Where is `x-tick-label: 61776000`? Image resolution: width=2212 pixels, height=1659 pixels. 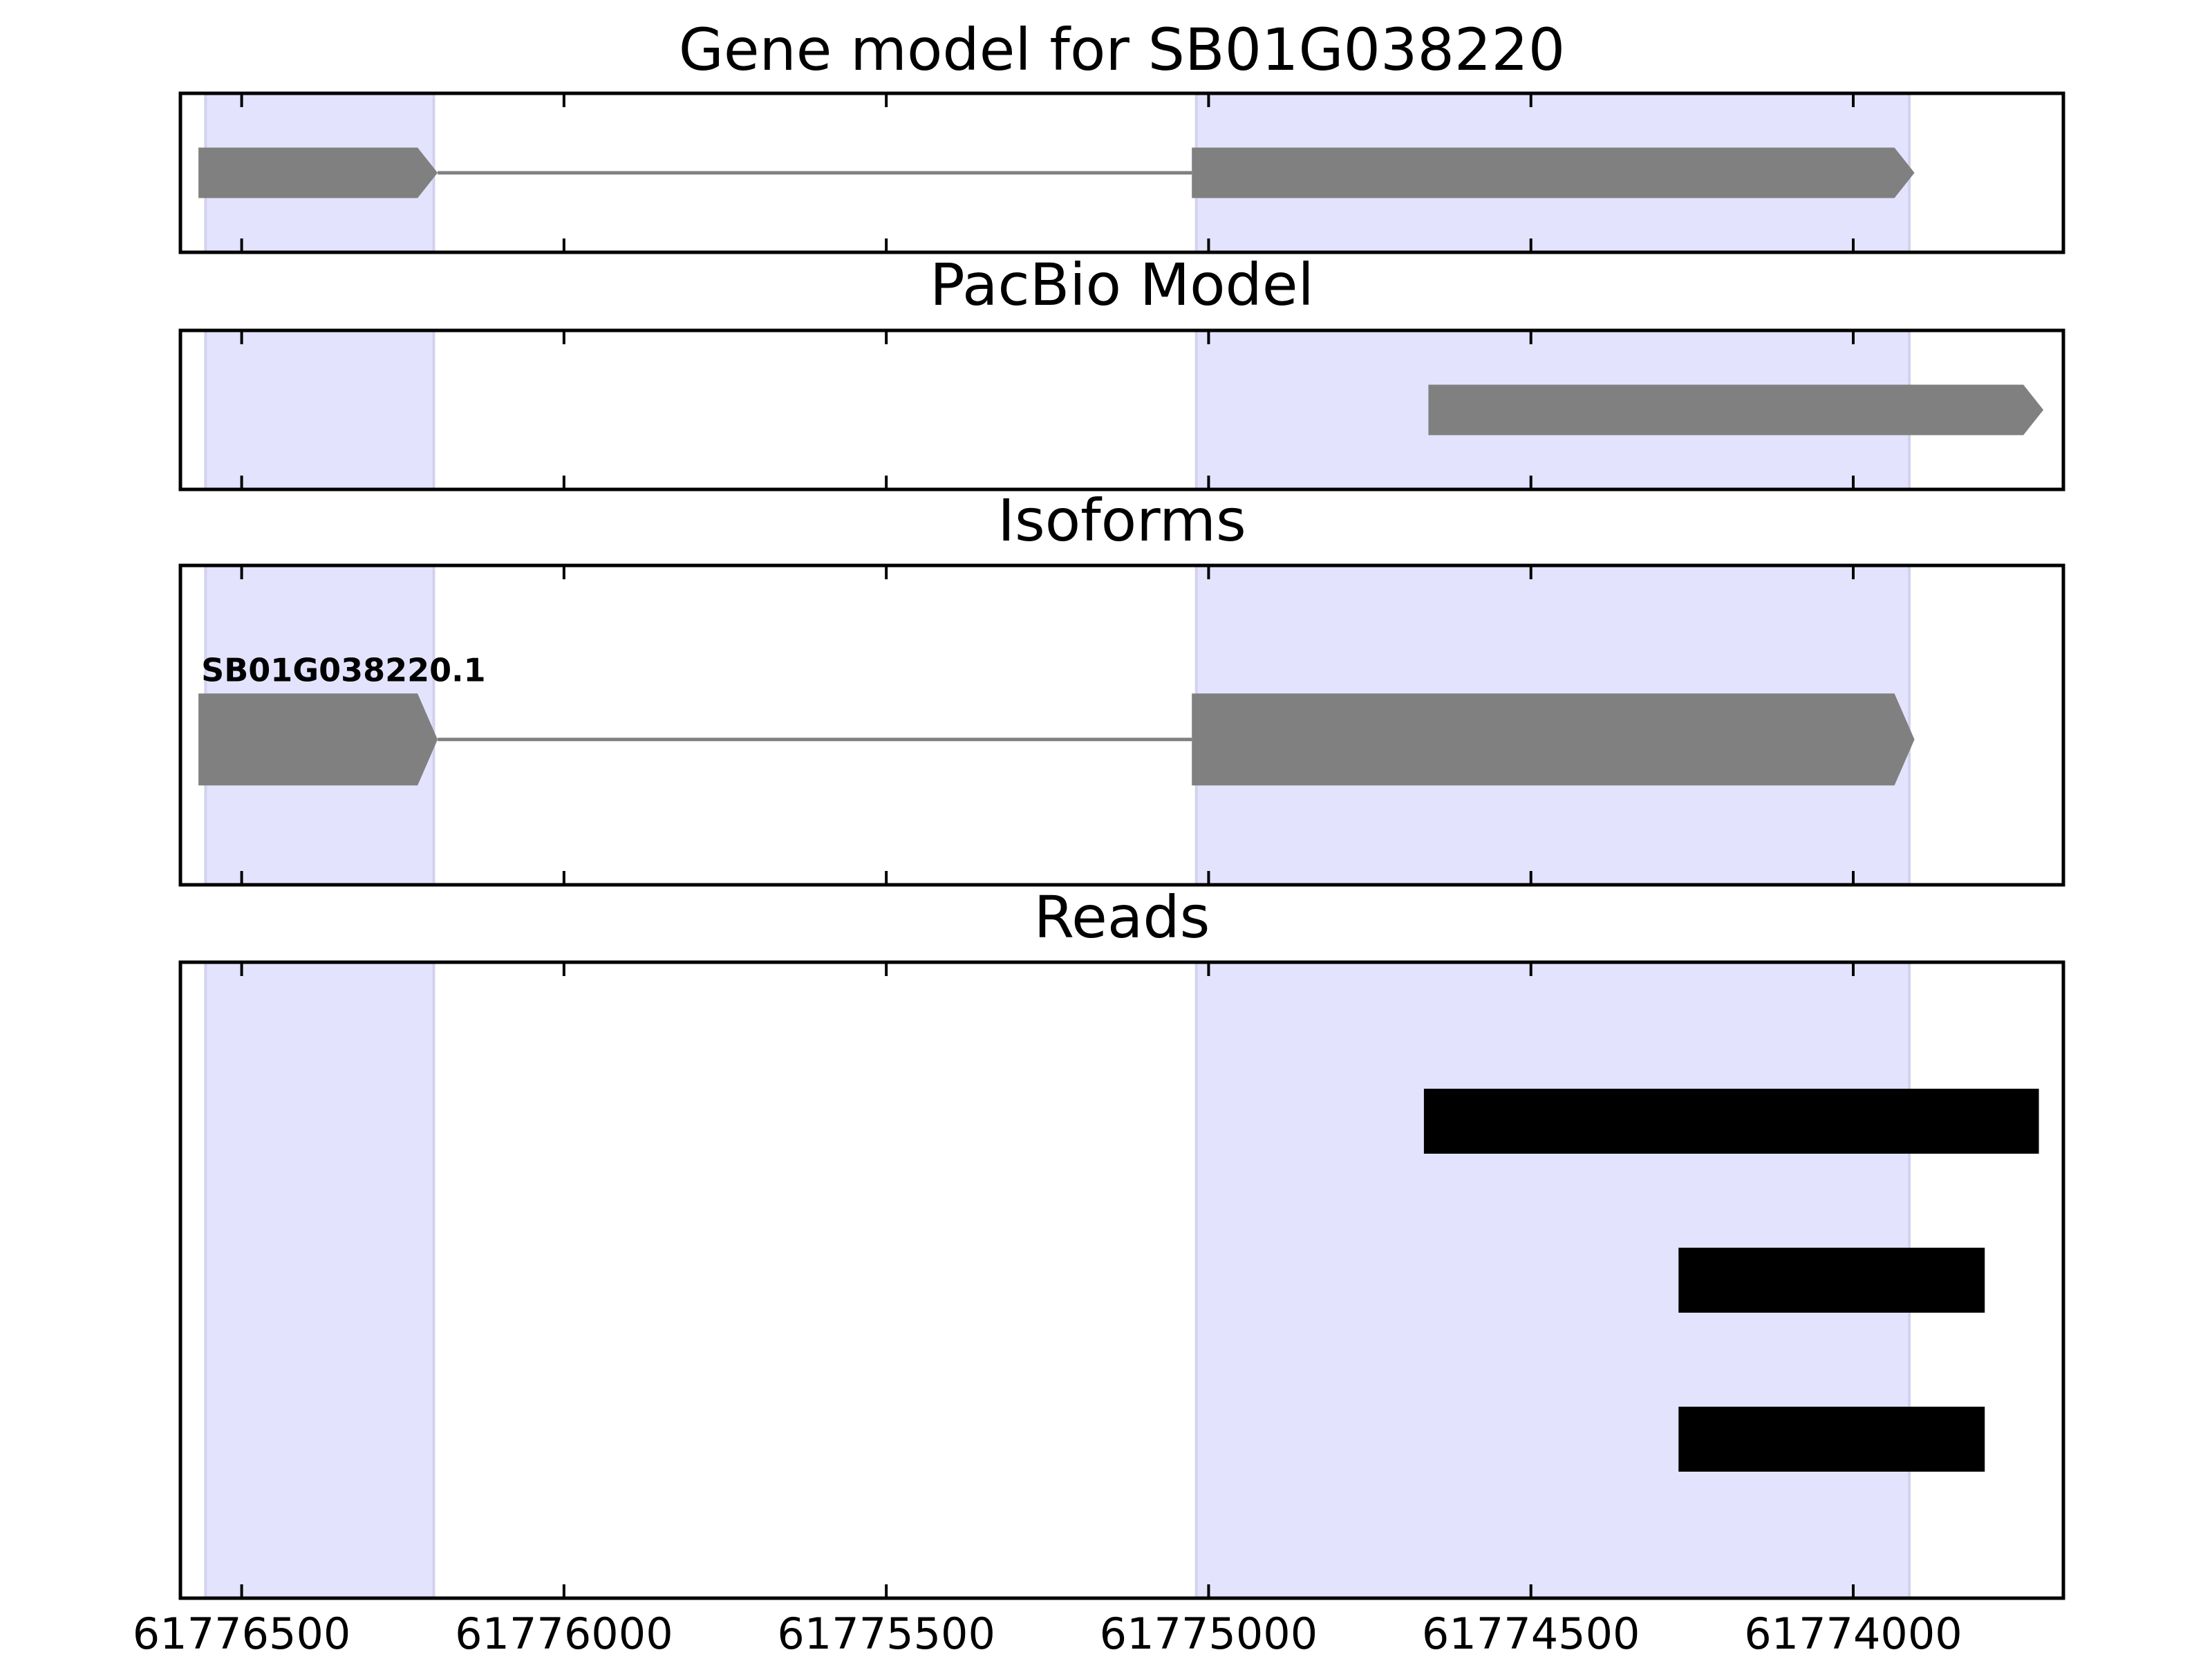
x-tick-label: 61776000 is located at coordinates (564, 1634).